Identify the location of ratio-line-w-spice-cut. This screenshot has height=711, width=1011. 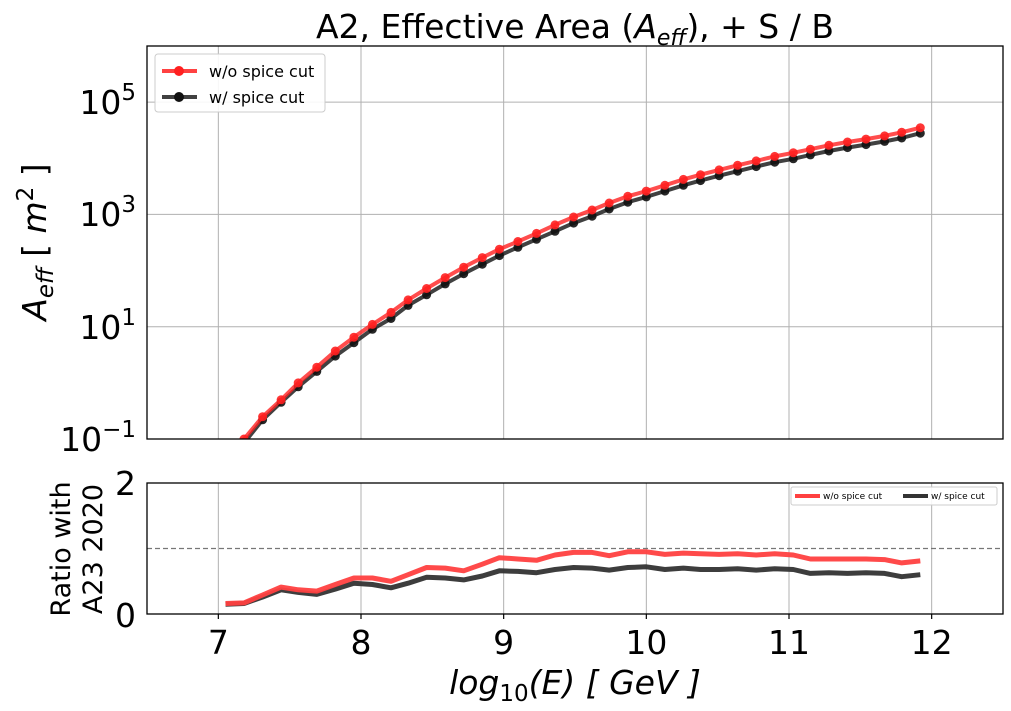
(573, 585).